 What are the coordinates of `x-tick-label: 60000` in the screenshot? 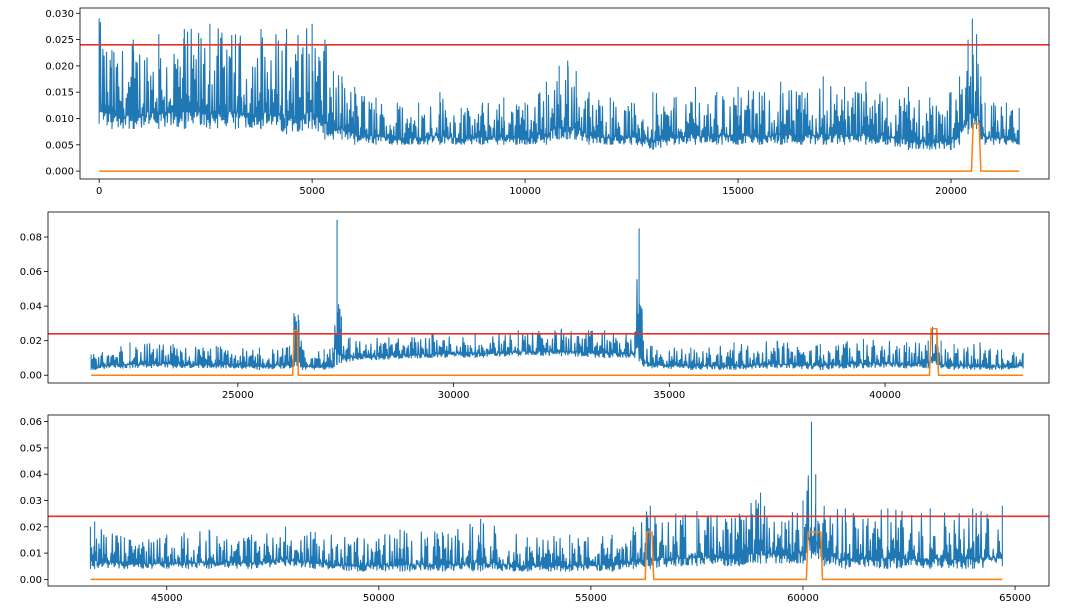 It's located at (803, 598).